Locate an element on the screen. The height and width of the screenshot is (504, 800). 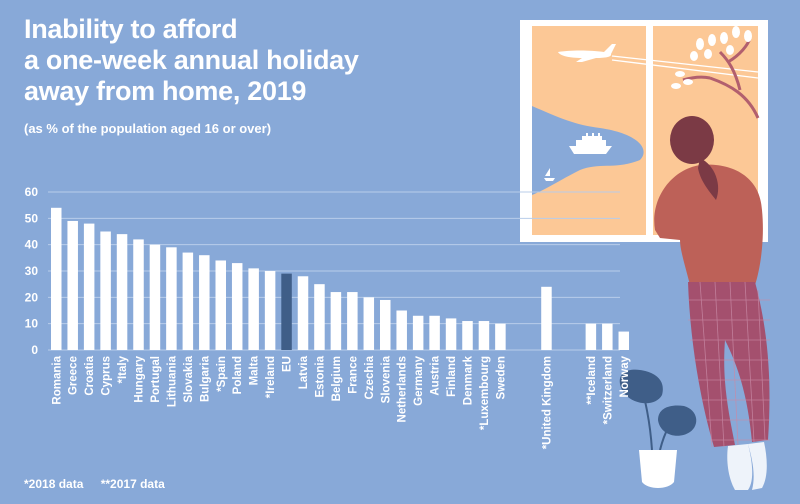
y-tick-label: 30 is located at coordinates (32, 271).